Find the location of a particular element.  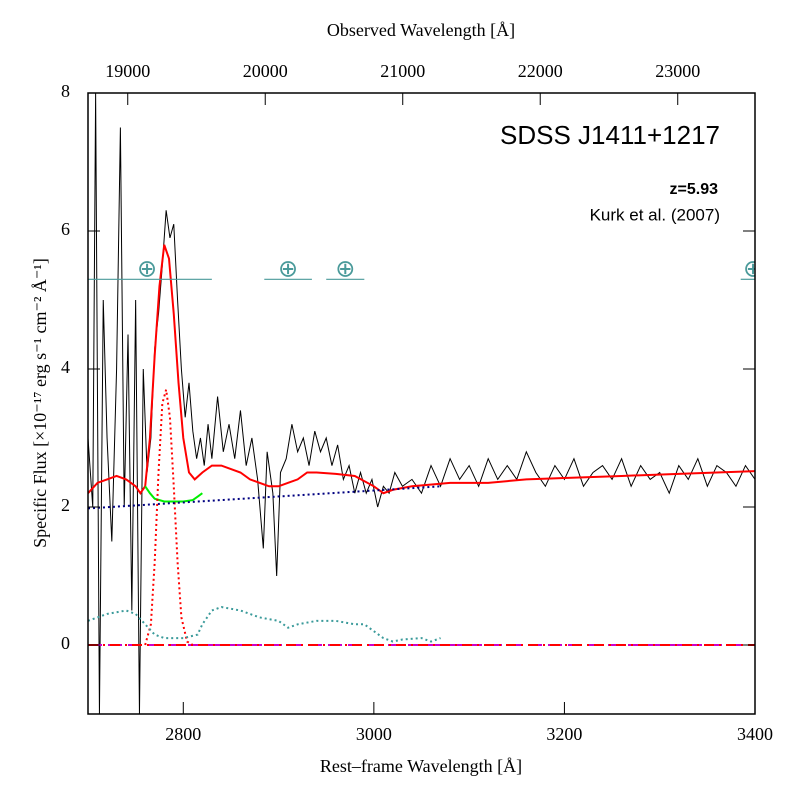

x2-tick-label: 21000 is located at coordinates (402, 71).